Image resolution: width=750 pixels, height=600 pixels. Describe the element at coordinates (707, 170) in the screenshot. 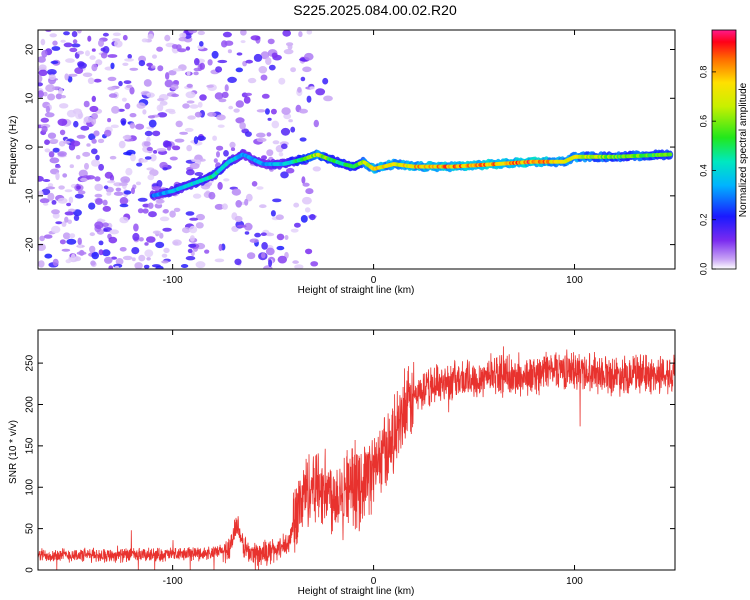

I see `colorbar-ticks: 0.0 0.2 0.4 0.6 0.8` at that location.